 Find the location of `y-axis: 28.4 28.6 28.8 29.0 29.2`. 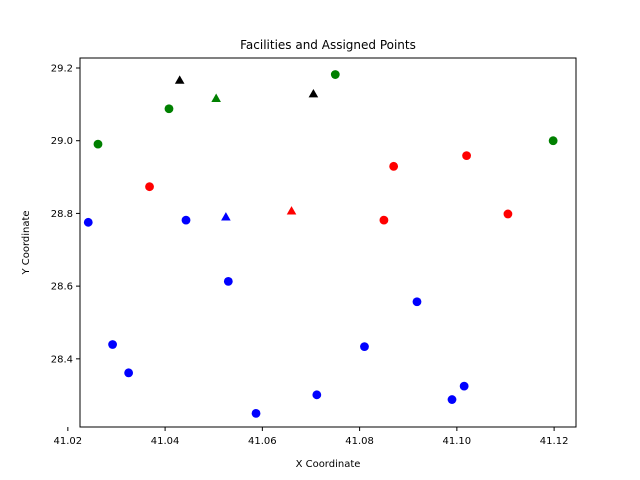

y-axis: 28.4 28.6 28.8 29.0 29.2 is located at coordinates (65, 214).